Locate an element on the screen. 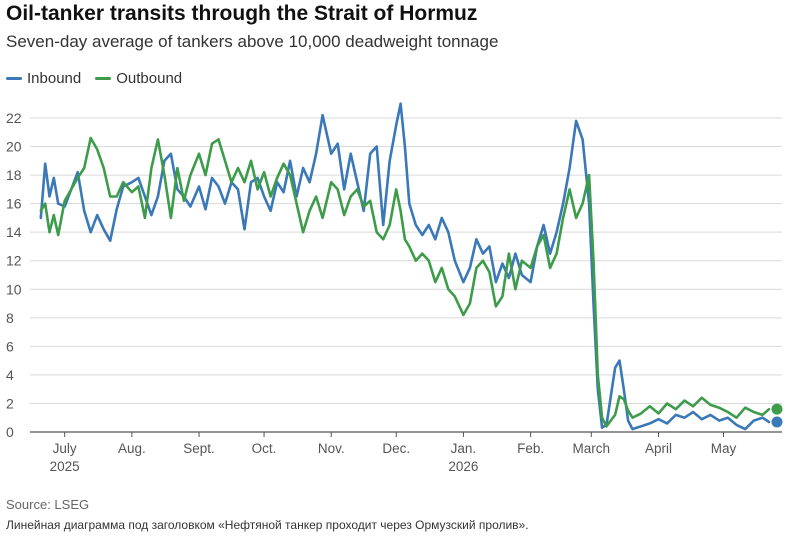  x-tick-label: Sept. is located at coordinates (199, 448).